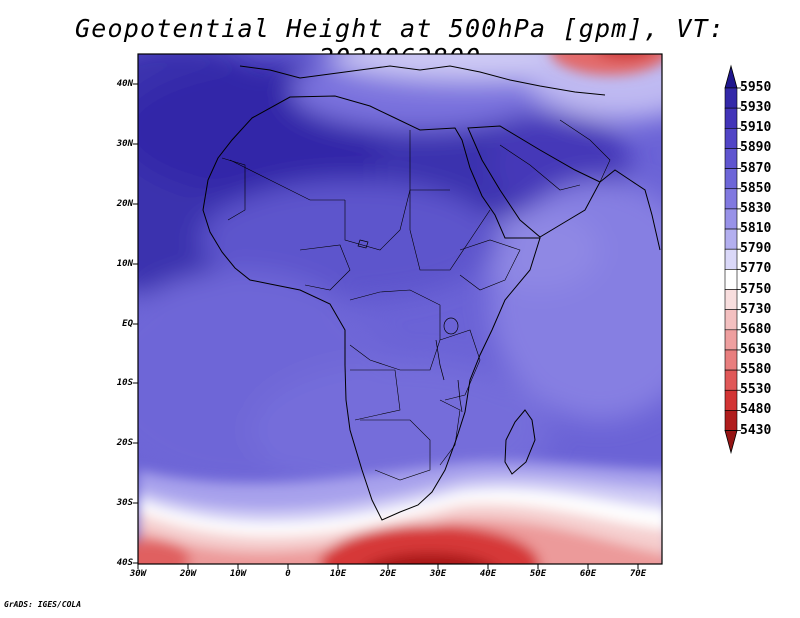 The height and width of the screenshot is (618, 800). Describe the element at coordinates (625, 57) in the screenshot. I see `field-ne-low-core` at that location.